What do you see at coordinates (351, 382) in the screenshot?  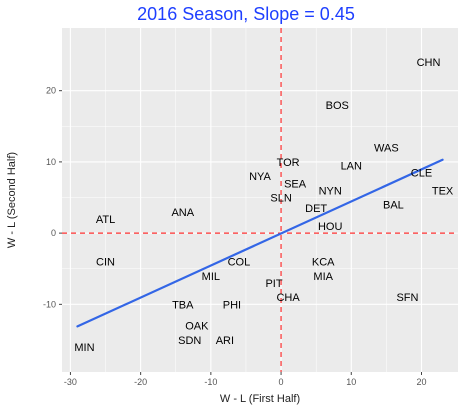 I see `x-tick-label: 10` at bounding box center [351, 382].